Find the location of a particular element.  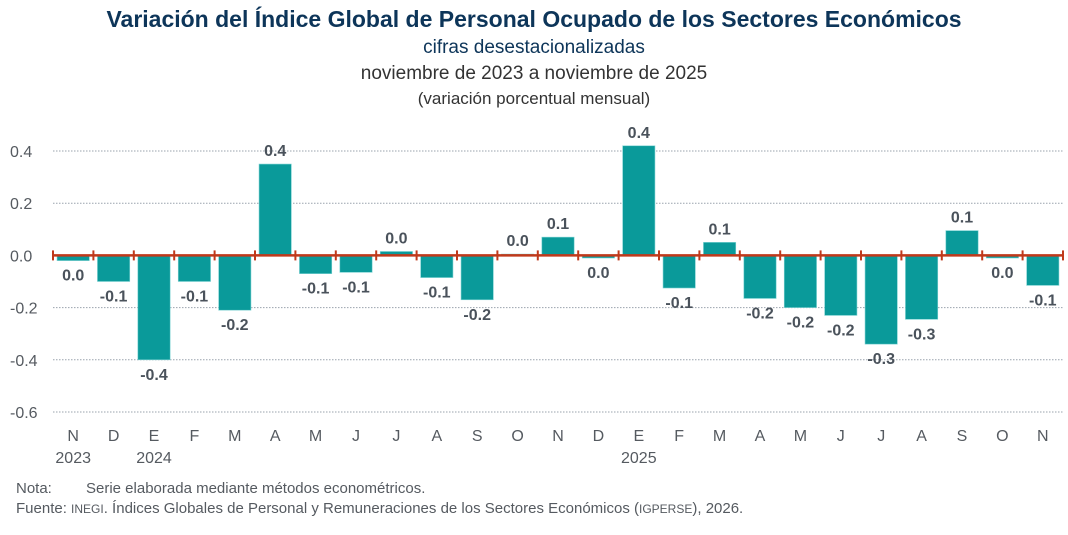

source-abbr: IGPERSE is located at coordinates (666, 509).